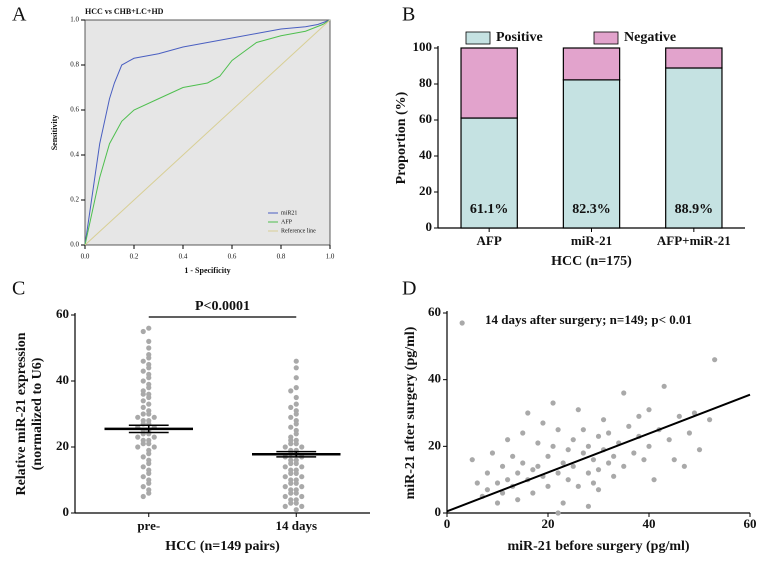  I want to click on legend-label: miR21, so click(289, 213).